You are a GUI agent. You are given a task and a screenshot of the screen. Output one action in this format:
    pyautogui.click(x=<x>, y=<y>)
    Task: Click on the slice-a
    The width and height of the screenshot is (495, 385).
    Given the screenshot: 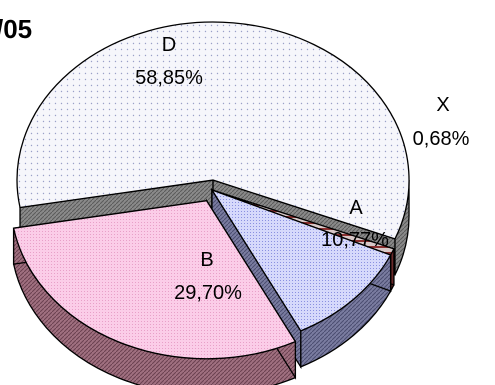 What is the action you would take?
    pyautogui.click(x=301, y=260)
    